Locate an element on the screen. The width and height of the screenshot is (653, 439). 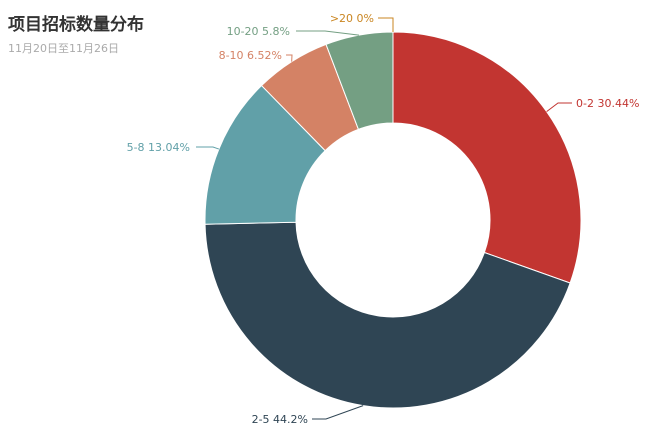
slice-label-2-5: 2-5 44.2% is located at coordinates (280, 419).